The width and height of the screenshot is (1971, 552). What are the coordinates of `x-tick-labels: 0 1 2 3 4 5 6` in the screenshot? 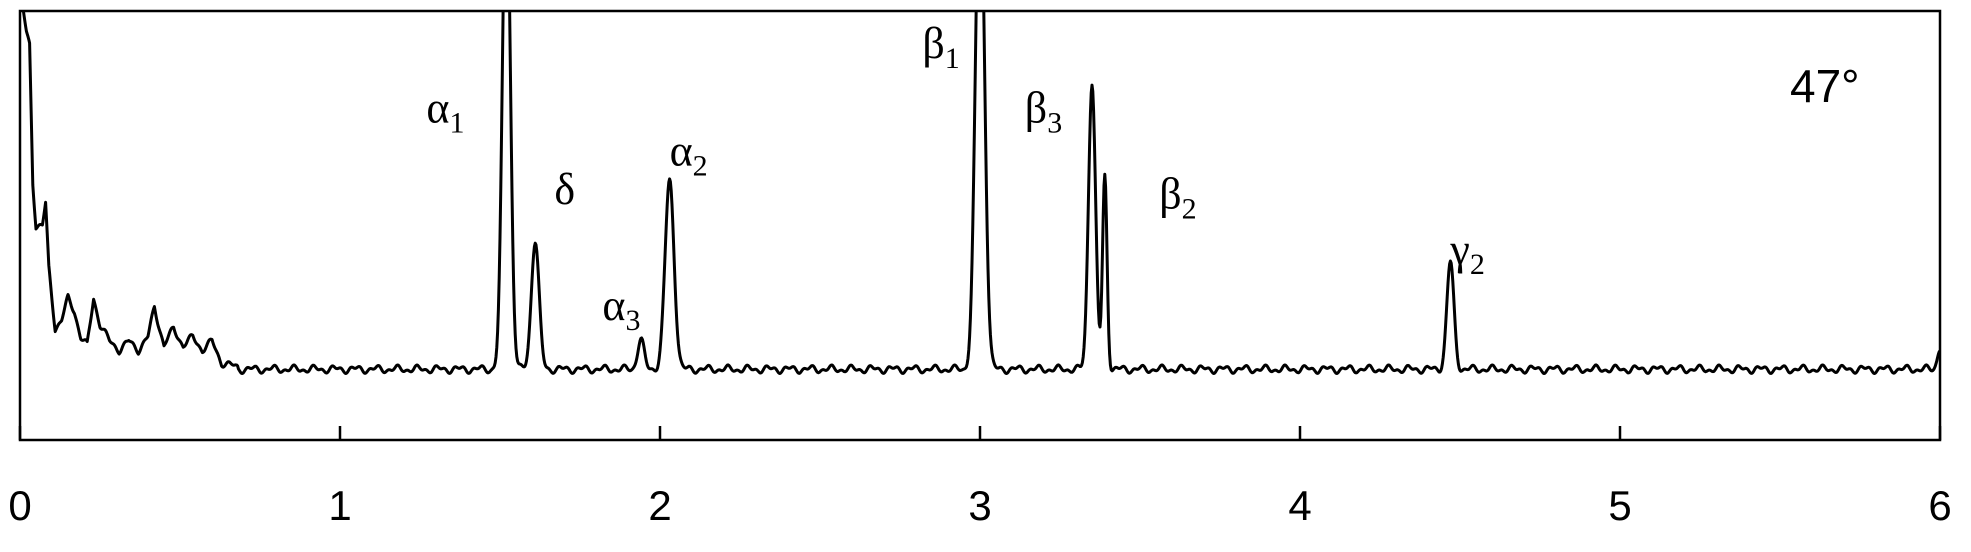 It's located at (979, 505).